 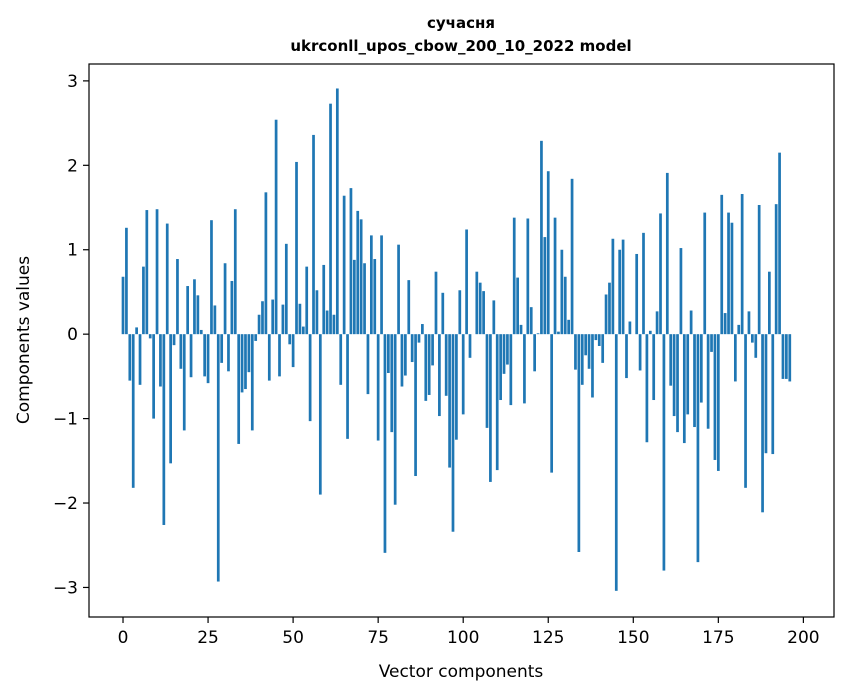 I want to click on y-tick-label: −2, so click(x=65, y=504).